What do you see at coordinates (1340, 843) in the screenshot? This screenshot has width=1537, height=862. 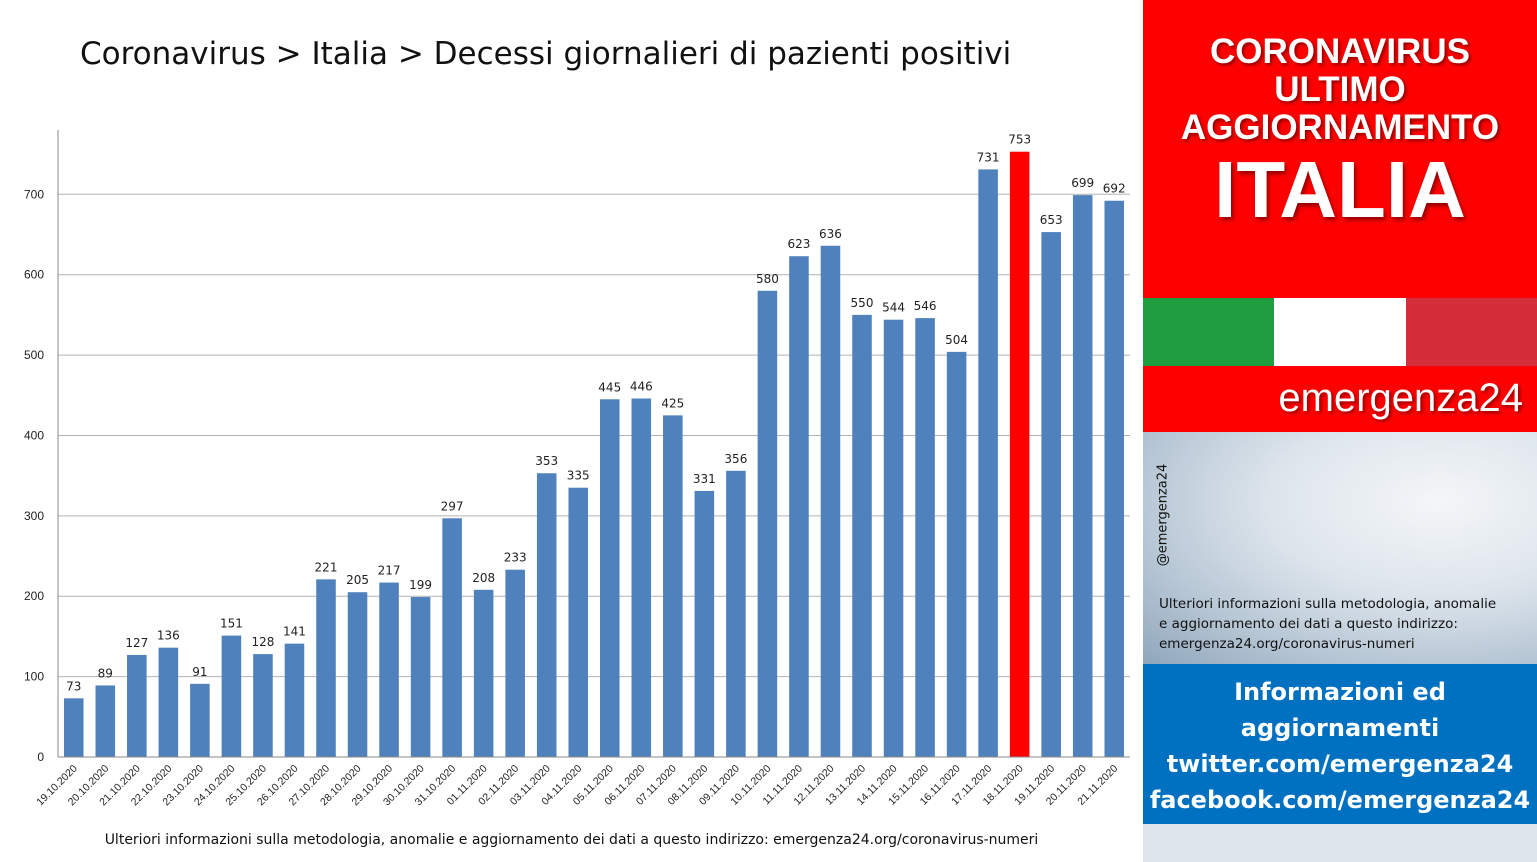 I see `bottom-strip` at bounding box center [1340, 843].